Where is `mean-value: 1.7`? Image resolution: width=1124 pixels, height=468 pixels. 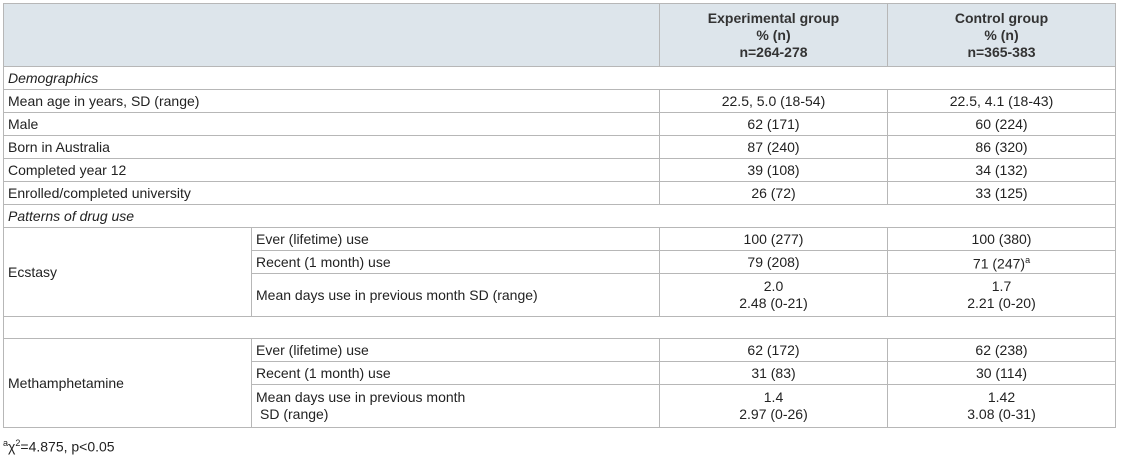
mean-value: 1.7 is located at coordinates (1001, 286).